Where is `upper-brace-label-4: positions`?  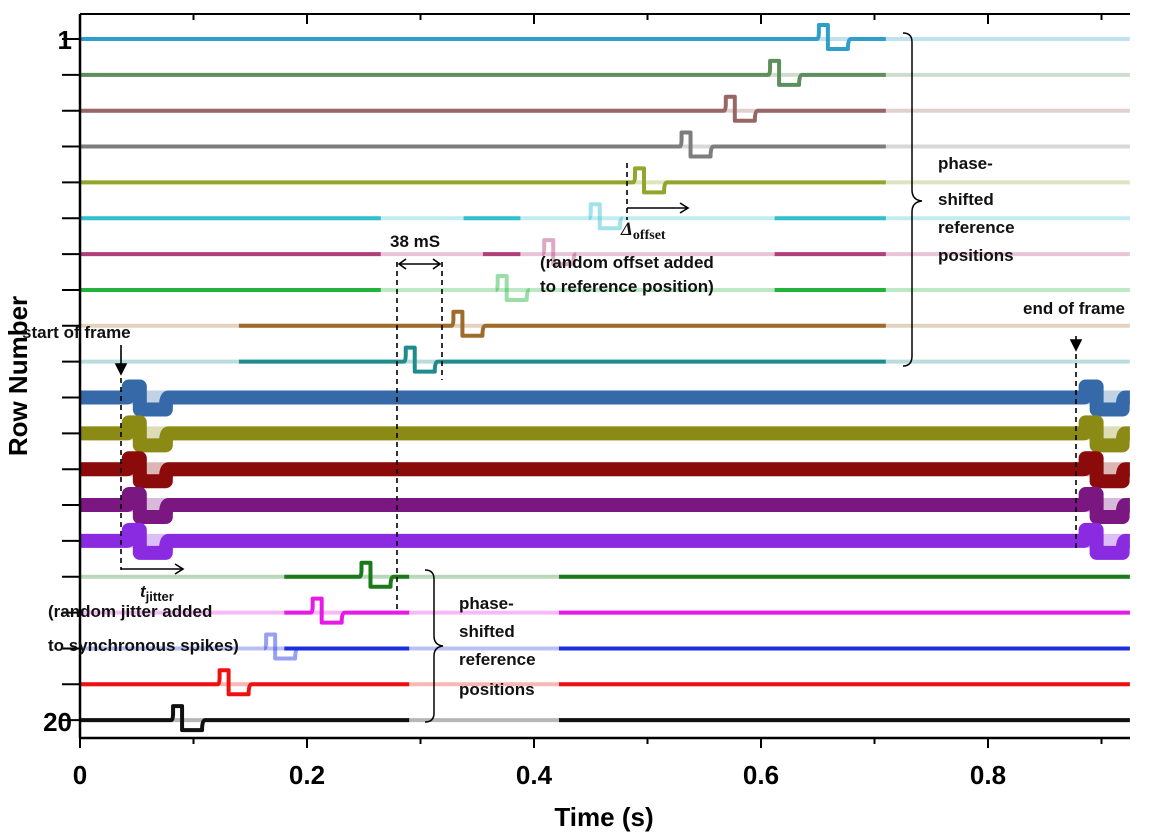 upper-brace-label-4: positions is located at coordinates (976, 255).